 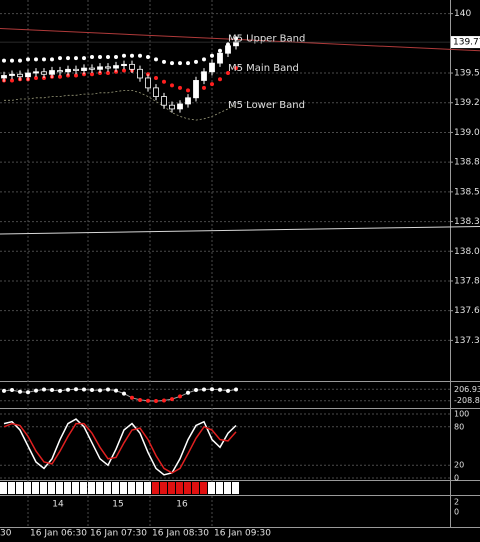 I want to click on x-tick-label: 15, so click(x=117, y=505).